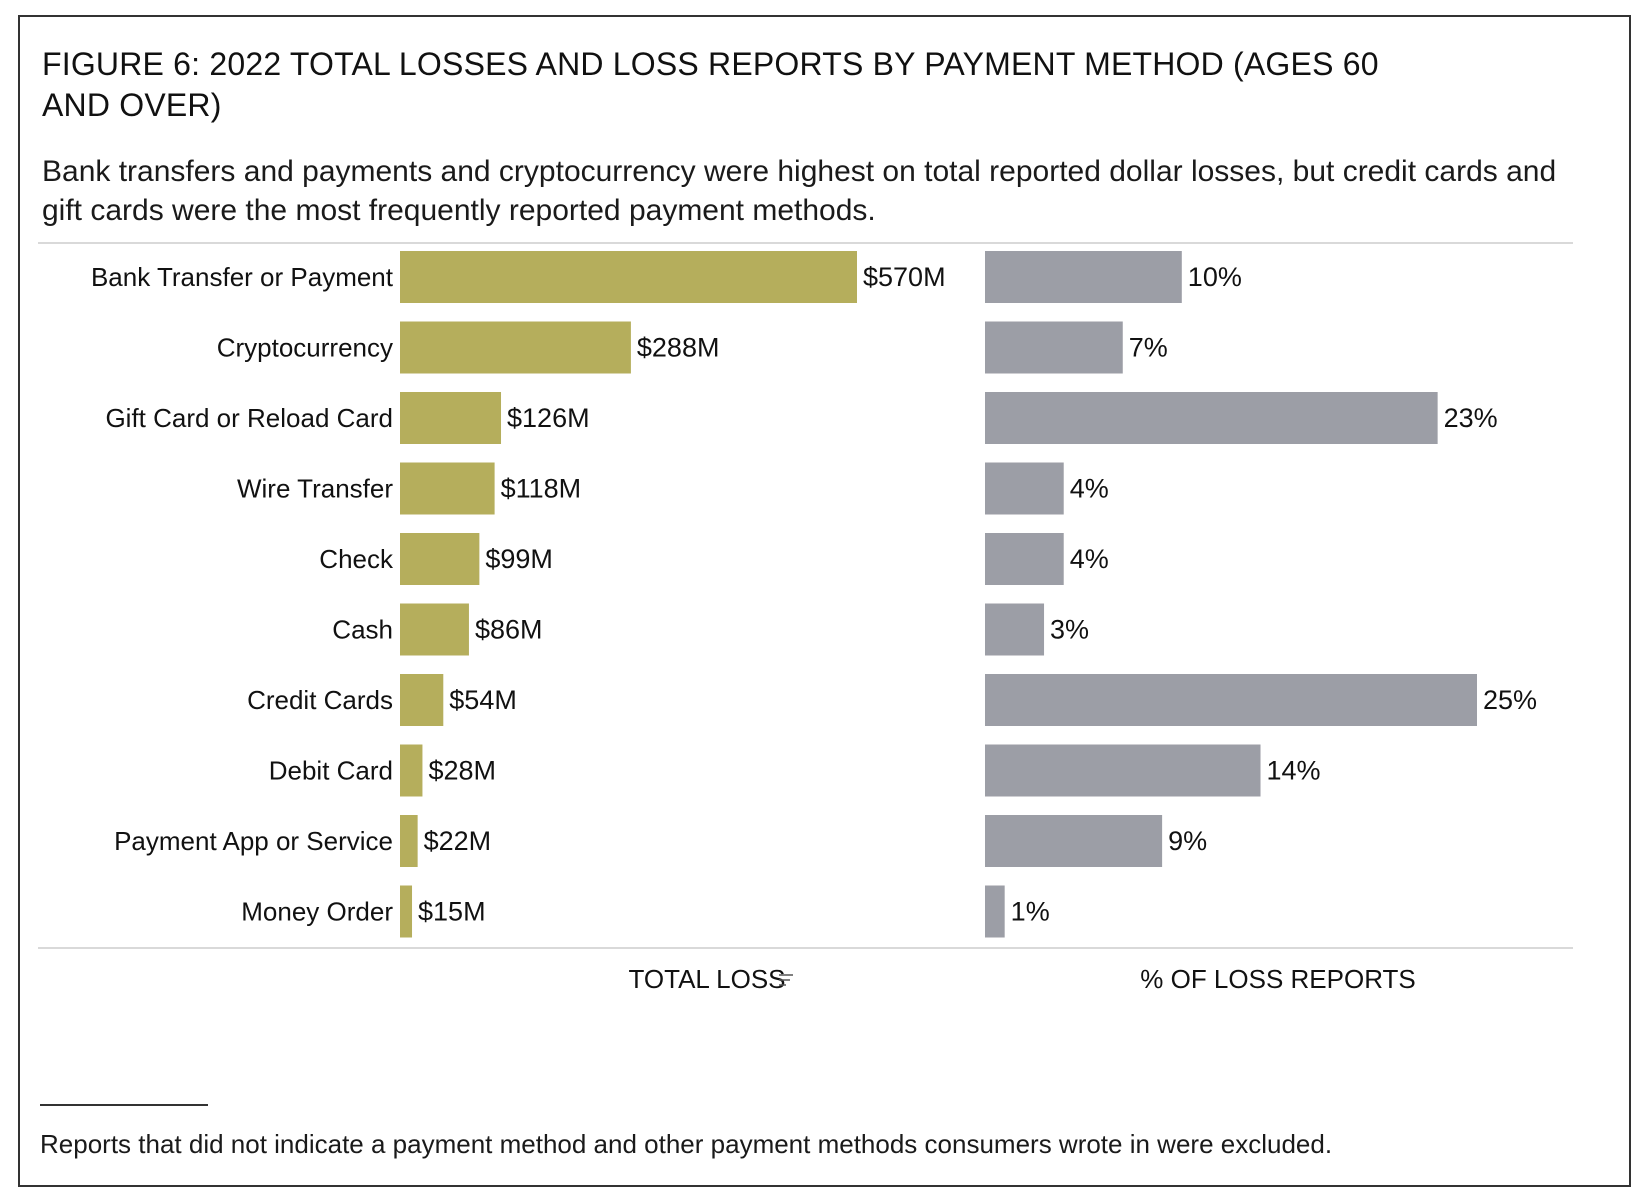  Describe the element at coordinates (786, 980) in the screenshot. I see `sort-icon` at that location.